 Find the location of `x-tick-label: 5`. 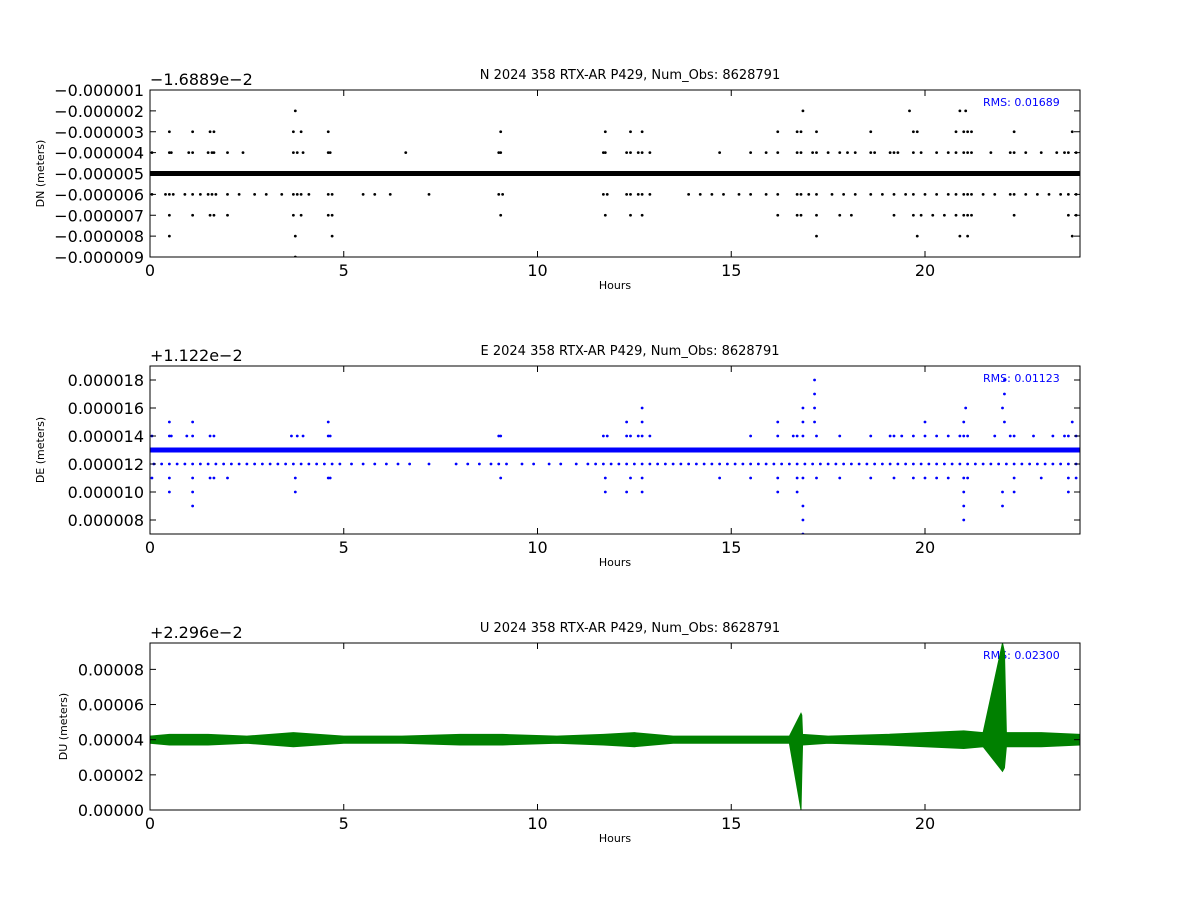

x-tick-label: 5 is located at coordinates (344, 823).